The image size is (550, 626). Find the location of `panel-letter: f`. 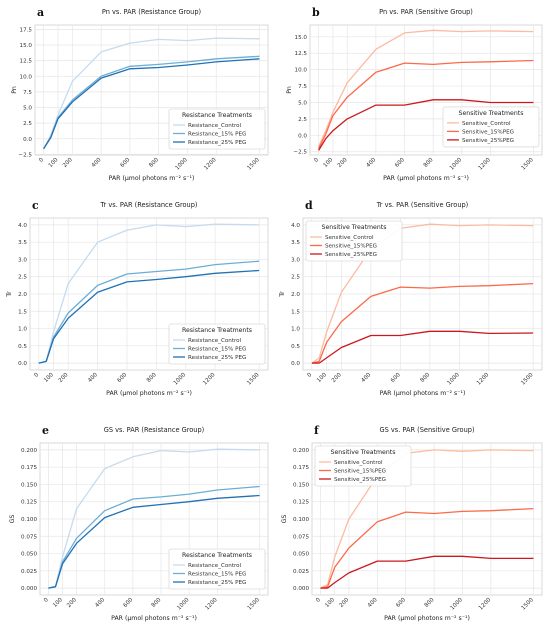

panel-letter: f is located at coordinates (317, 430).